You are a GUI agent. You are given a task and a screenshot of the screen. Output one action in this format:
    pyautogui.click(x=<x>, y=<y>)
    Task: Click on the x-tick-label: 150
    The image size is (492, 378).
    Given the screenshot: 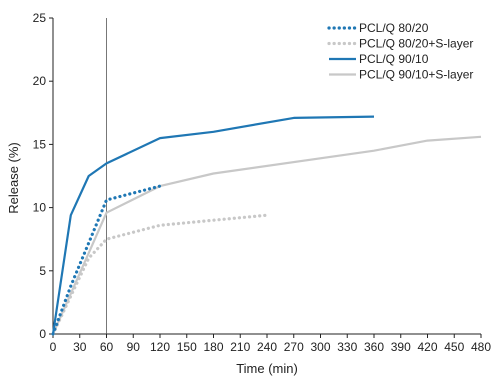 What is the action you would take?
    pyautogui.click(x=187, y=347)
    